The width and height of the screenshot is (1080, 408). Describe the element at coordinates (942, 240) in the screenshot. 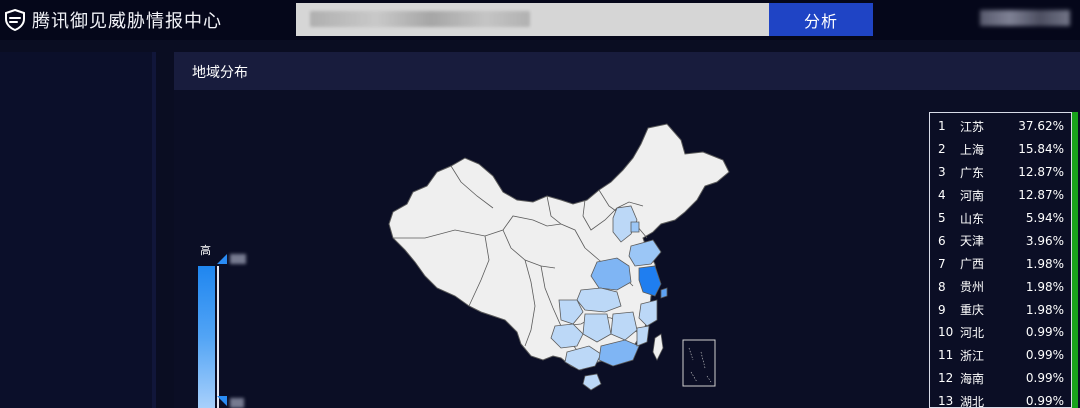

I see `ranking-rank: 6` at that location.